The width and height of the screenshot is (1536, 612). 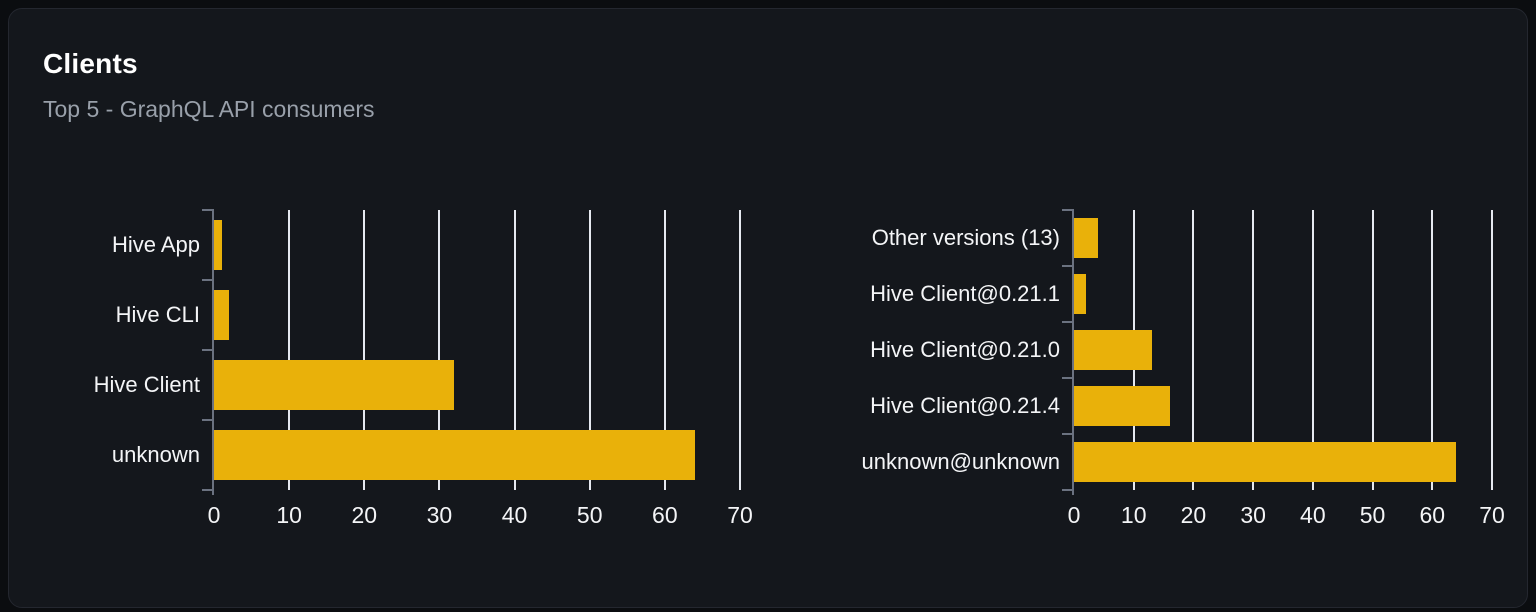 I want to click on category-label: Hive CLI, so click(x=157, y=314).